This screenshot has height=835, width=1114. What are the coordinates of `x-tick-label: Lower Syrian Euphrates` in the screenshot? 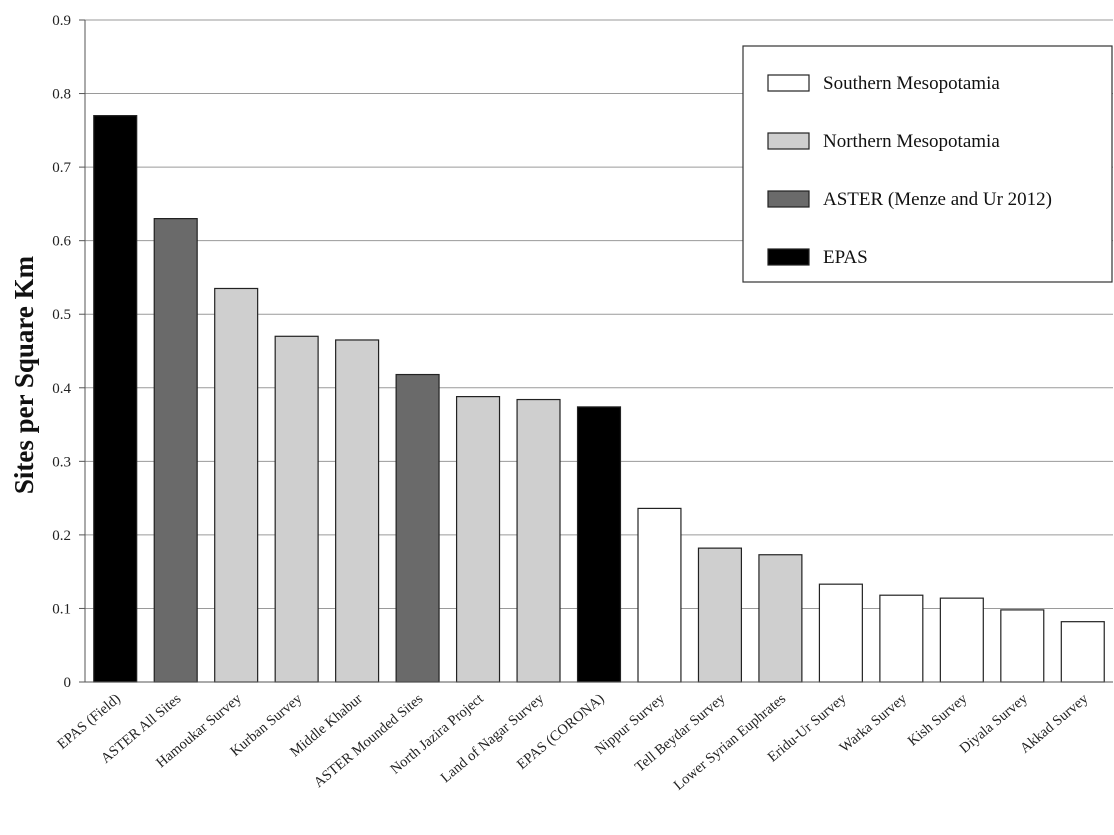 It's located at (730, 742).